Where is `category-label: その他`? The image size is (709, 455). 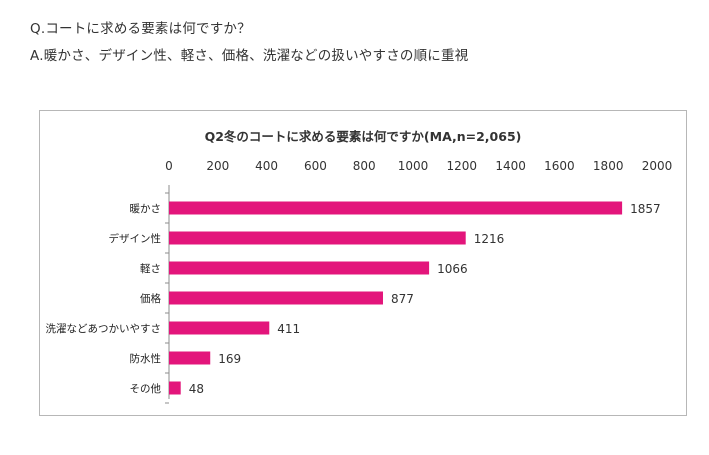 category-label: その他 is located at coordinates (146, 388).